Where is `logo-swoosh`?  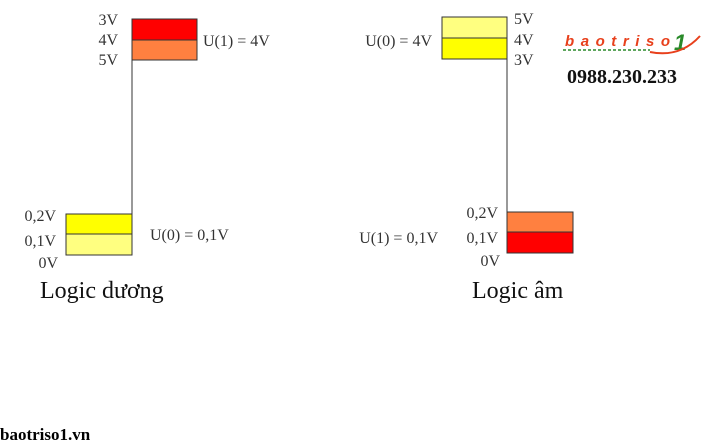 logo-swoosh is located at coordinates (675, 45).